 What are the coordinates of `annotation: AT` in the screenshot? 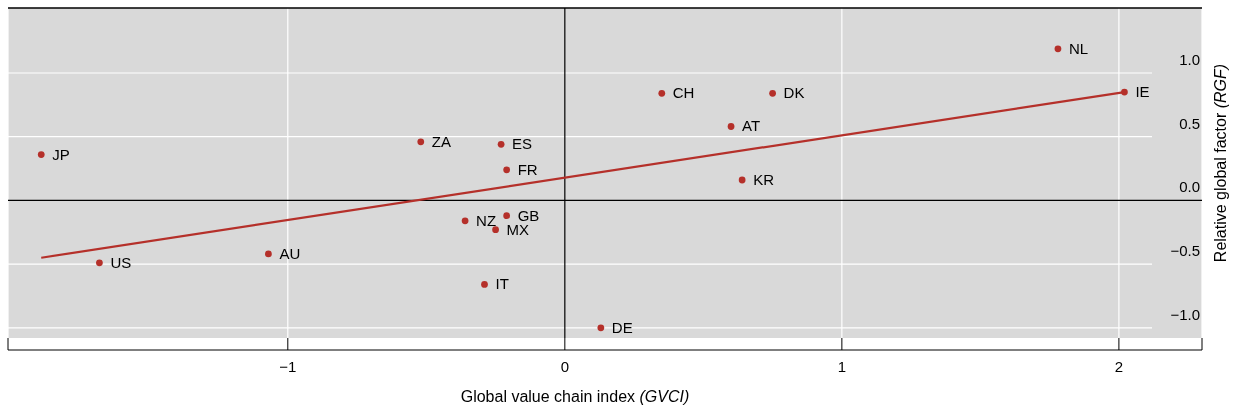 It's located at (751, 126).